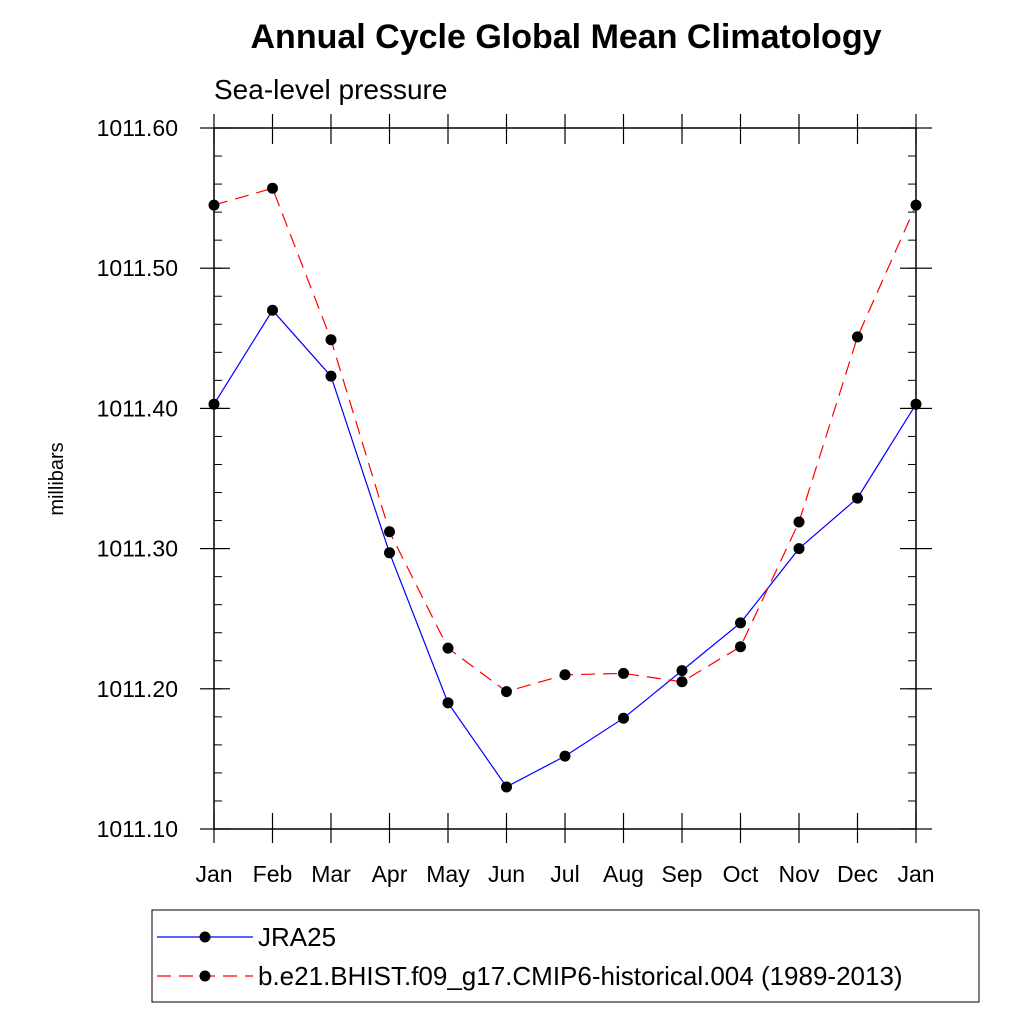 The image size is (1024, 1024). I want to click on x-tick-label: Apr, so click(390, 874).